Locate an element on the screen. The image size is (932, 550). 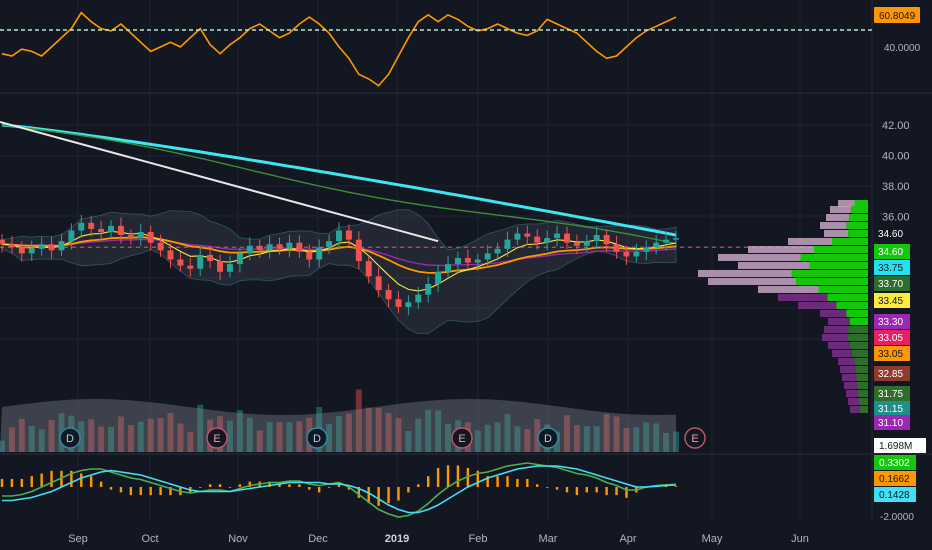
oscillator-value-badge is located at coordinates (897, 15).